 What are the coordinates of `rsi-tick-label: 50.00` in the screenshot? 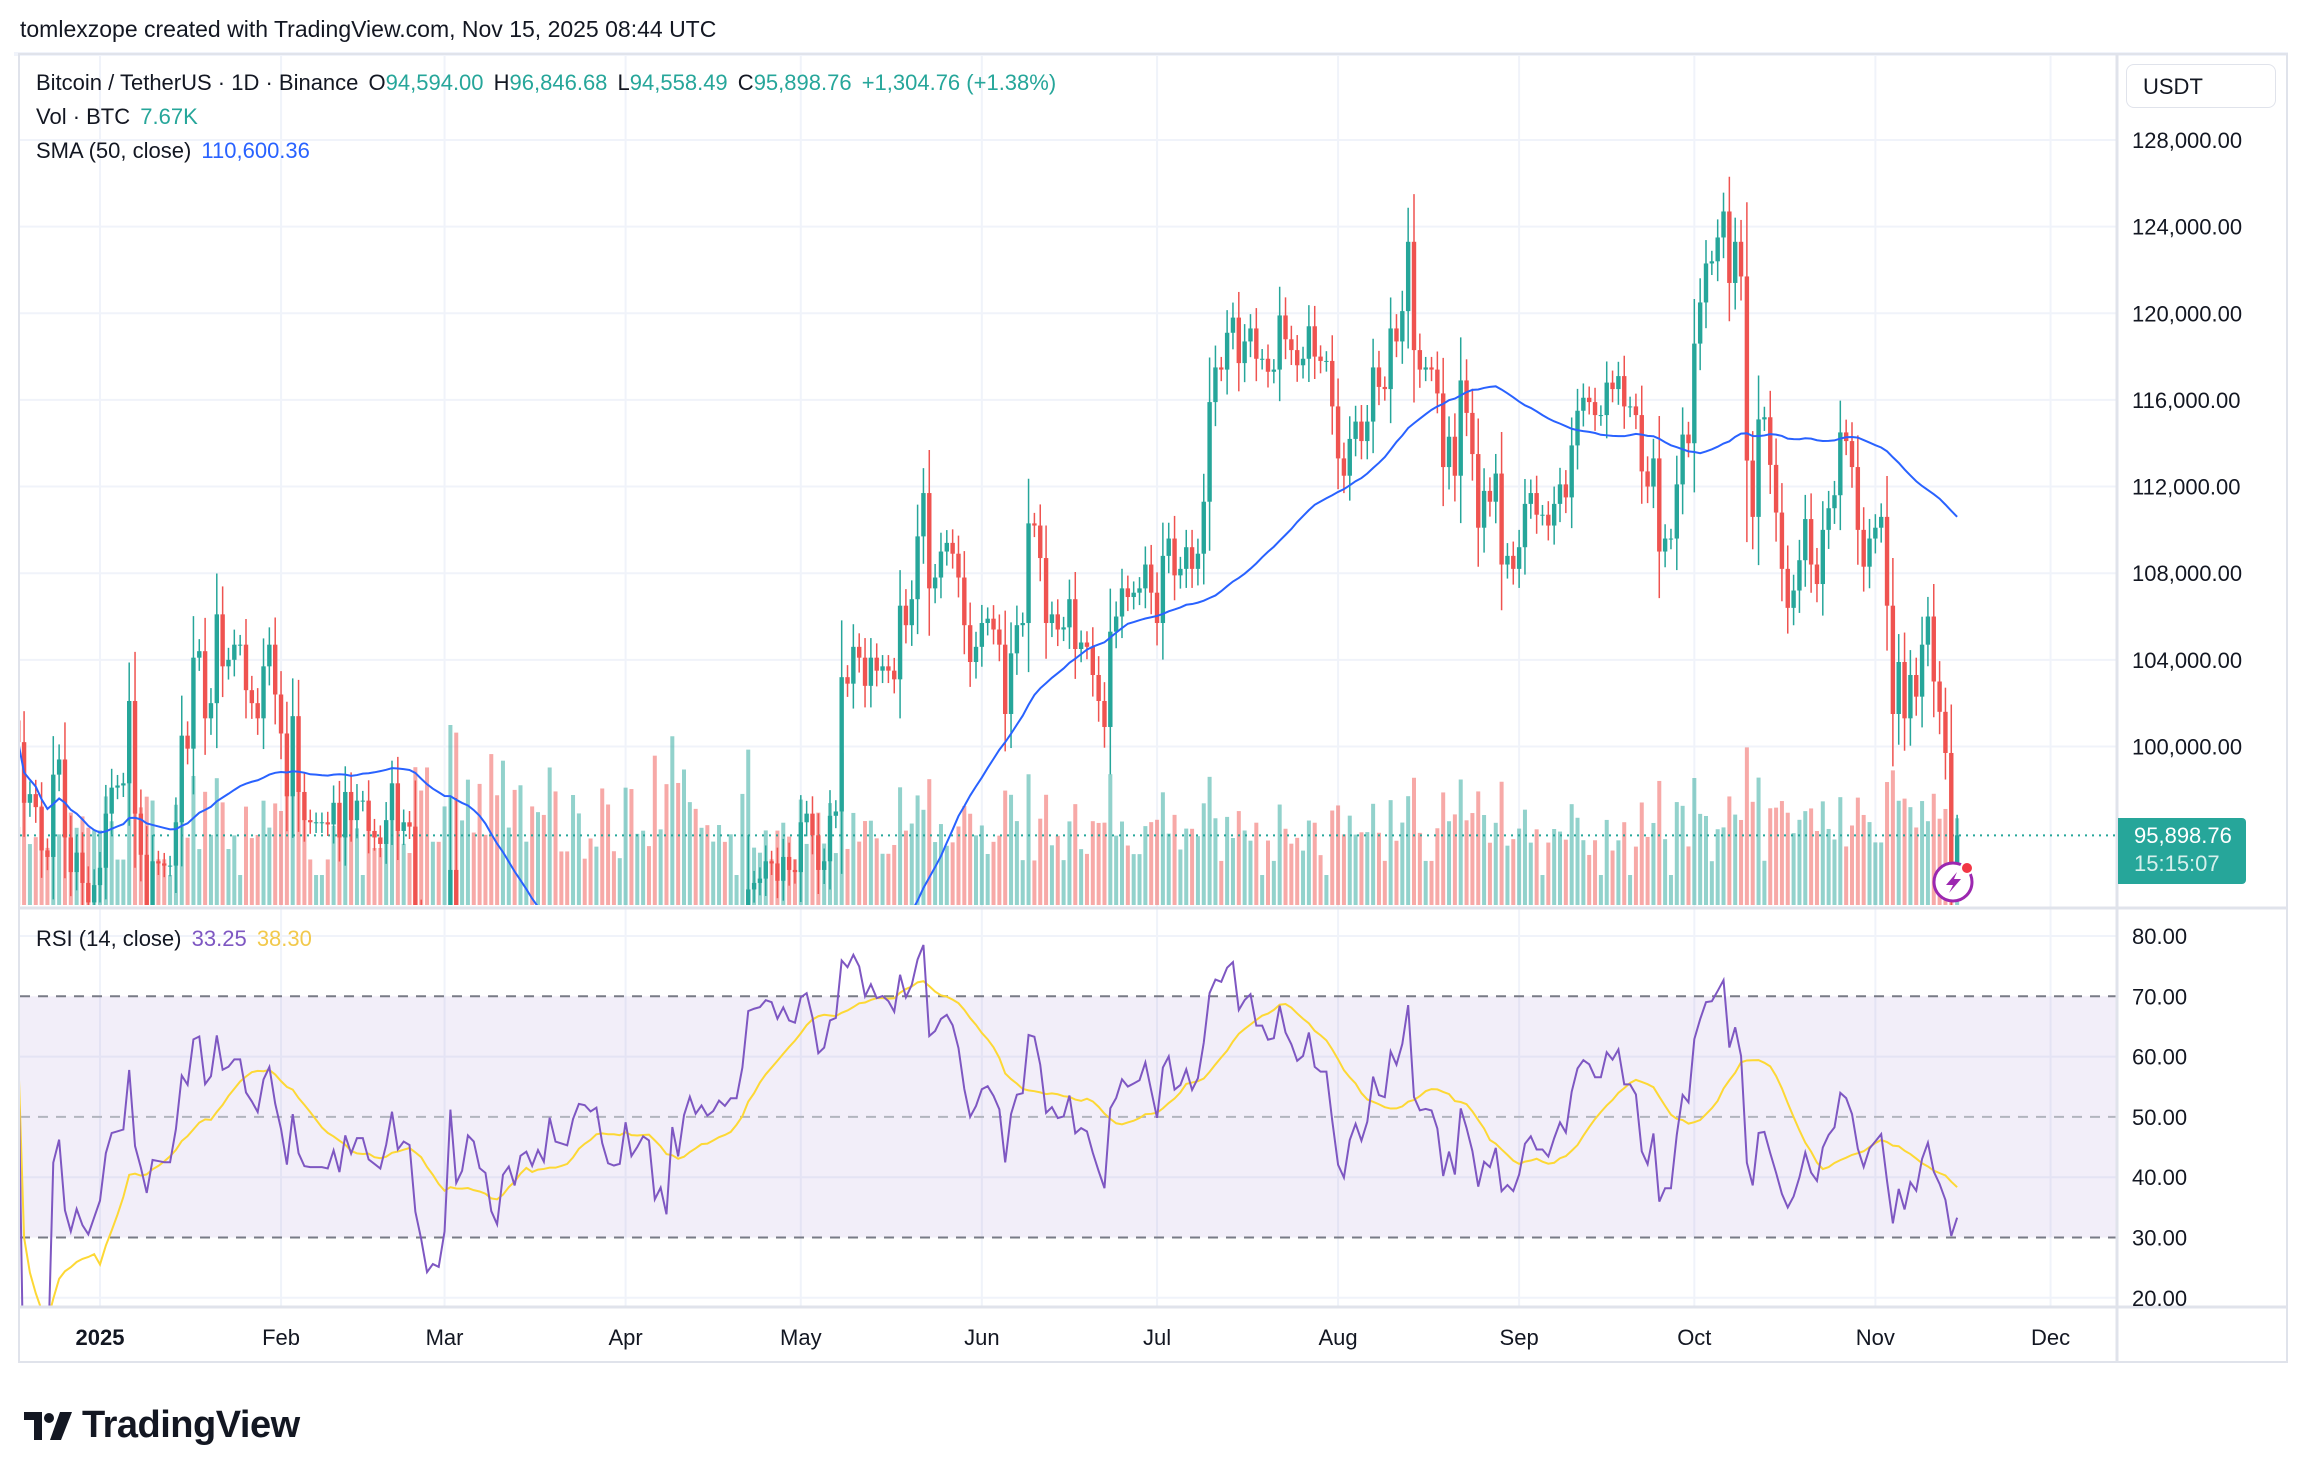 It's located at (2159, 1117).